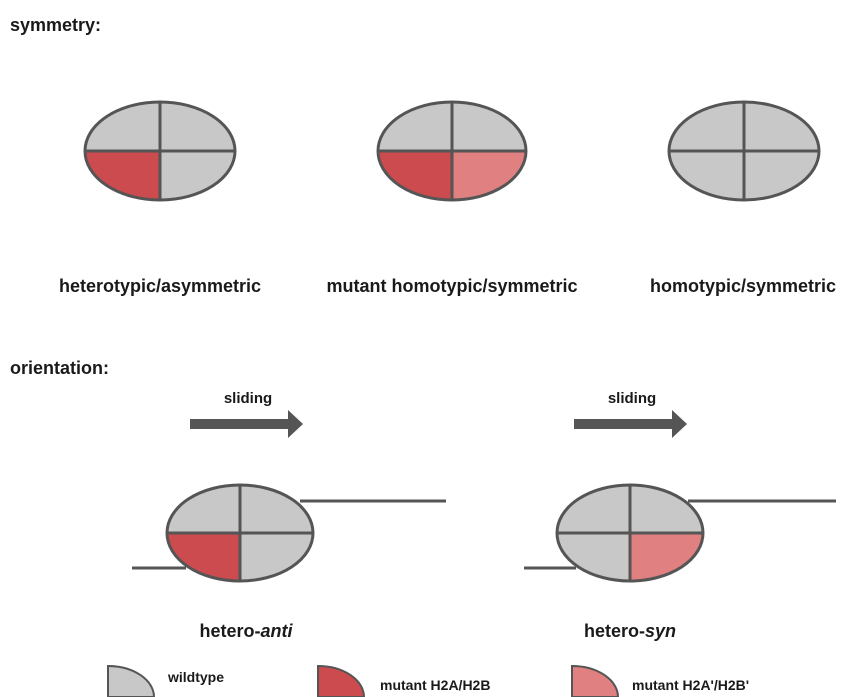 The image size is (854, 697). I want to click on anti-q-bl, so click(203, 557).